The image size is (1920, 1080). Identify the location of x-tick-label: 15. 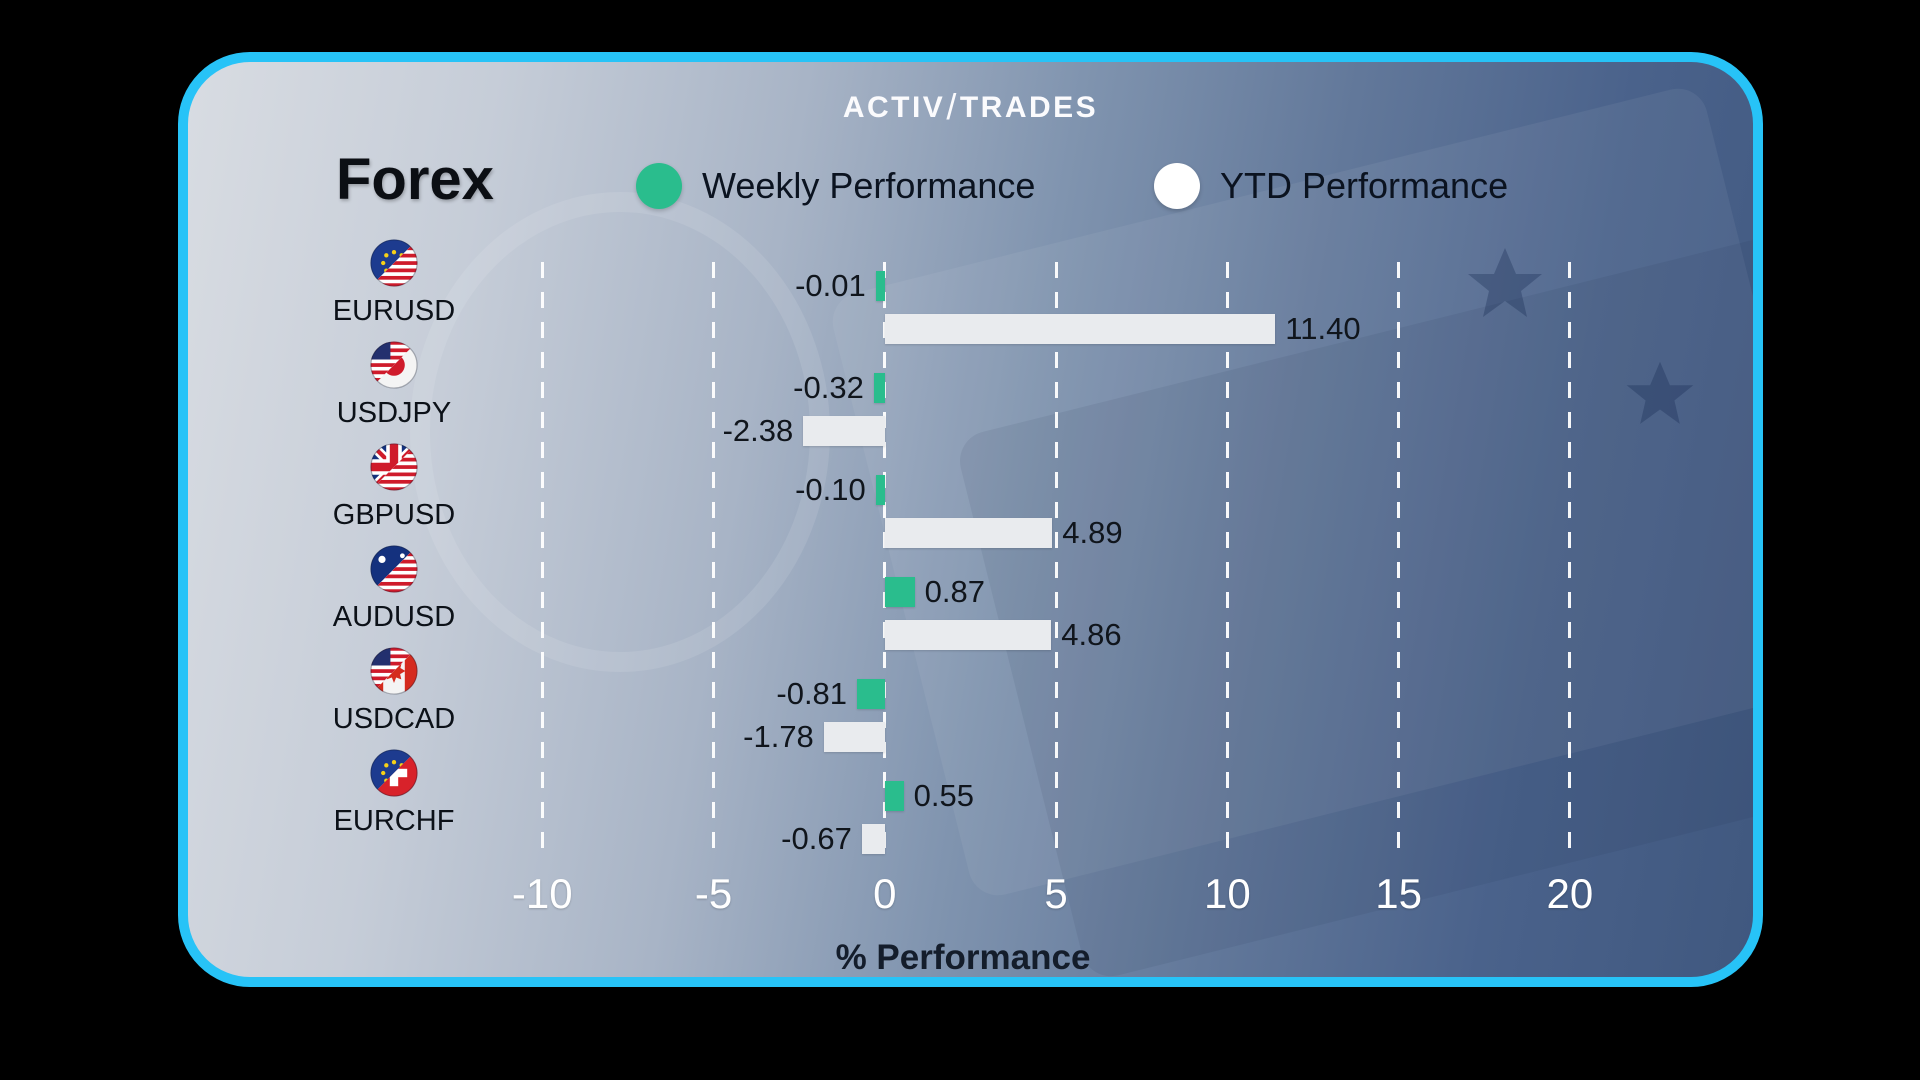
(1398, 893).